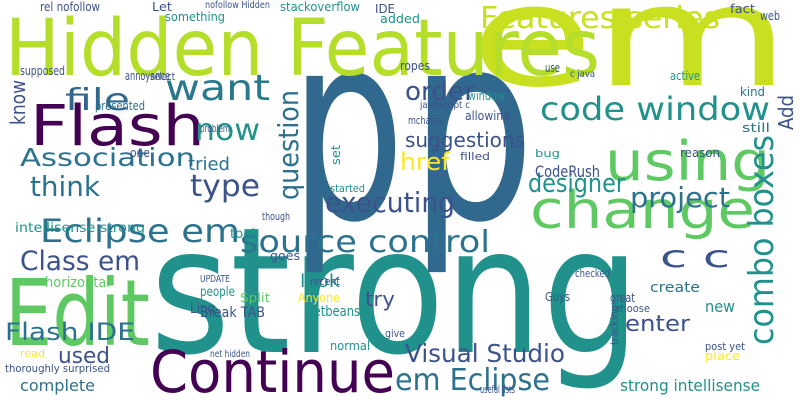  I want to click on word: tool, so click(242, 234).